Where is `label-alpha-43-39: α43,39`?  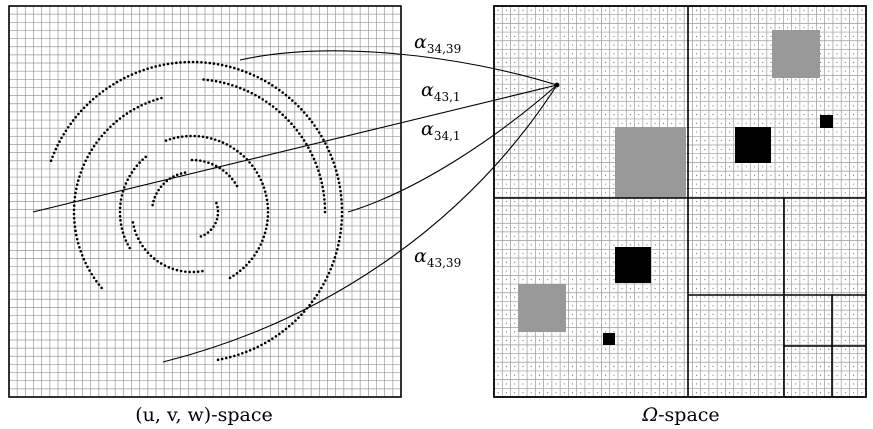
label-alpha-43-39: α43,39 is located at coordinates (437, 257).